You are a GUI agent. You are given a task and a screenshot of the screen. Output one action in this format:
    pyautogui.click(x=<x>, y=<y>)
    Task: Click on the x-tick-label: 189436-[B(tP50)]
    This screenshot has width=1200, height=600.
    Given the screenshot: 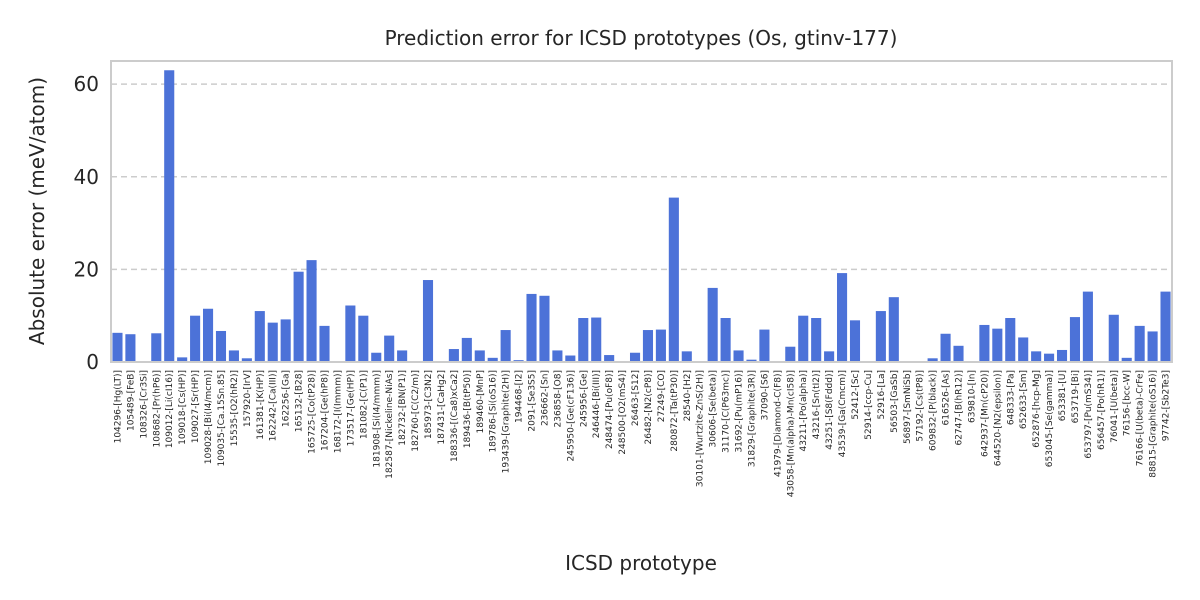 What is the action you would take?
    pyautogui.click(x=468, y=409)
    